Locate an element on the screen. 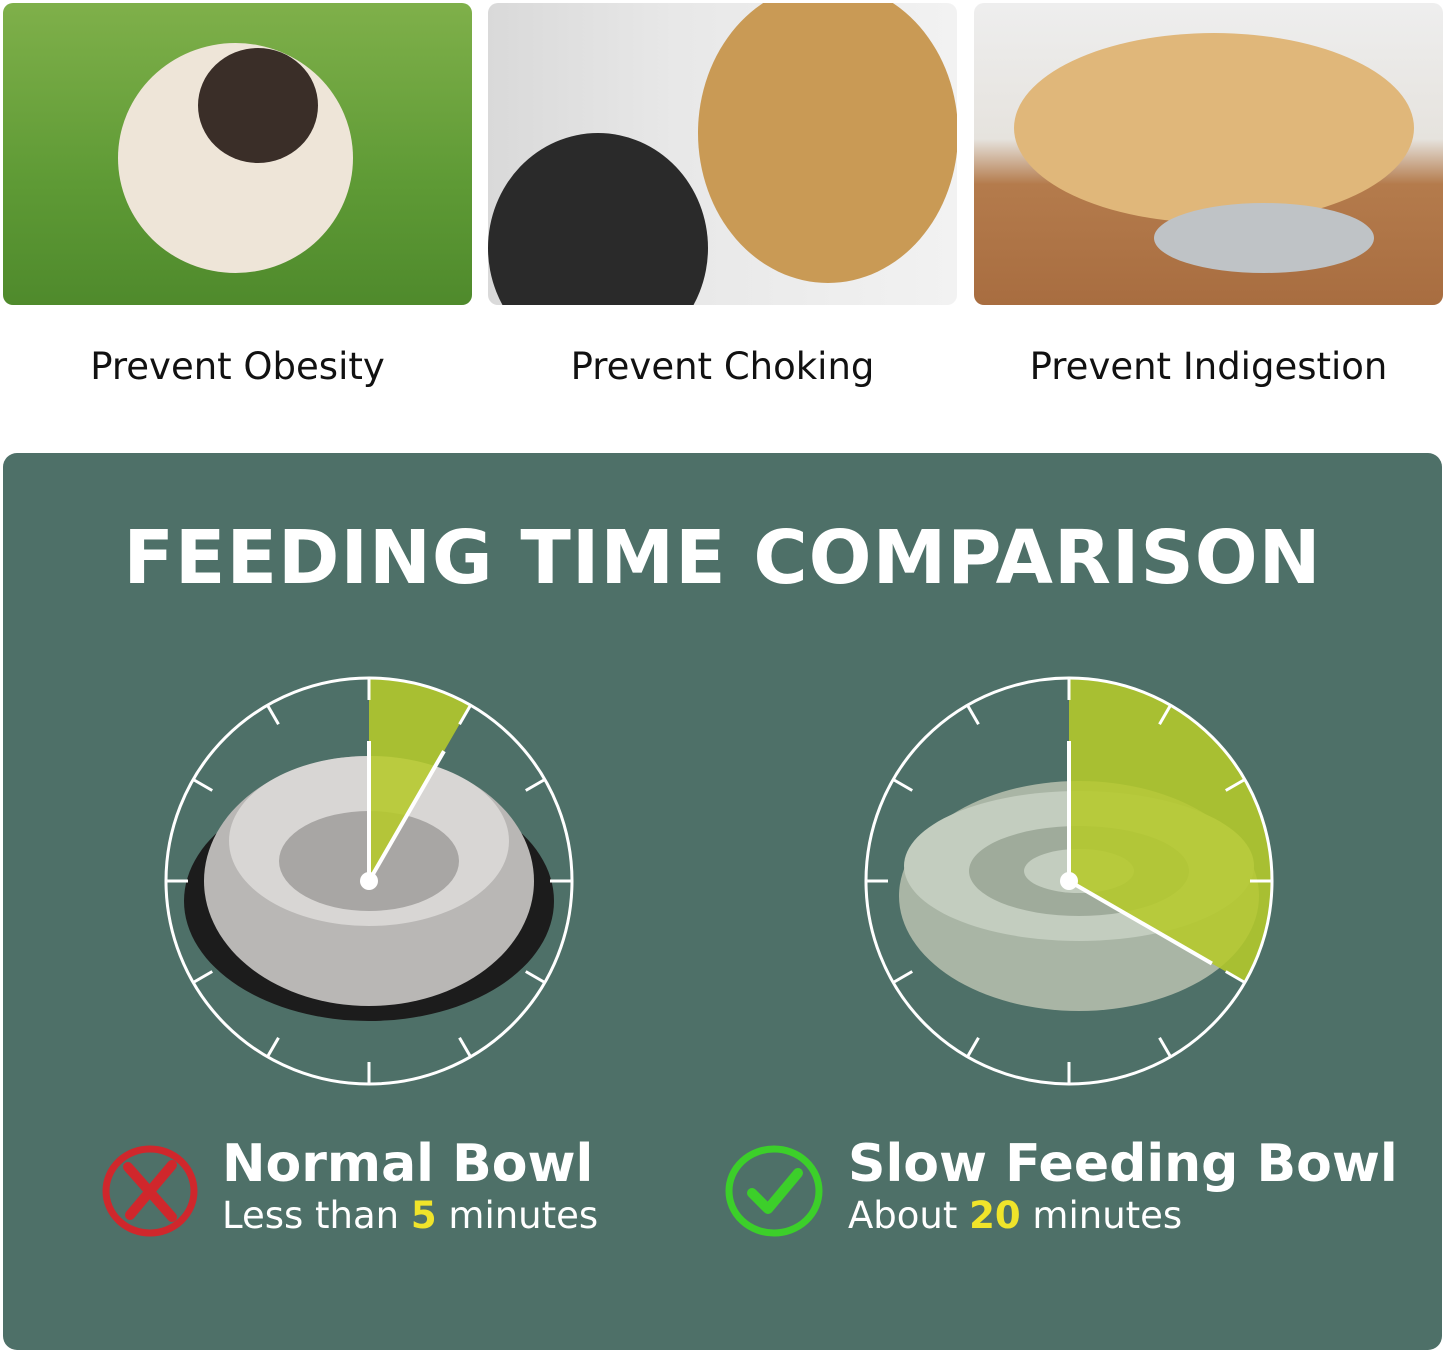 This screenshot has height=1353, width=1445. time-prefix: Less than is located at coordinates (316, 1215).